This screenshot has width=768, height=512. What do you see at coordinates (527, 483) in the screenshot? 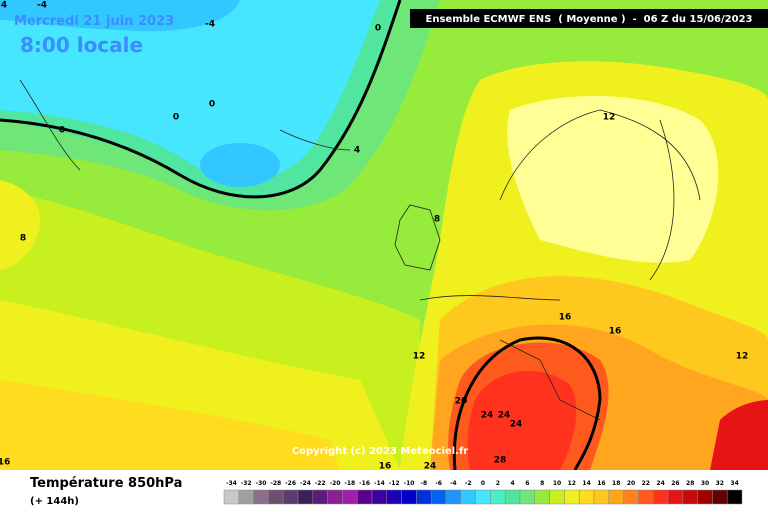
I see `scale-label: 6` at bounding box center [527, 483].